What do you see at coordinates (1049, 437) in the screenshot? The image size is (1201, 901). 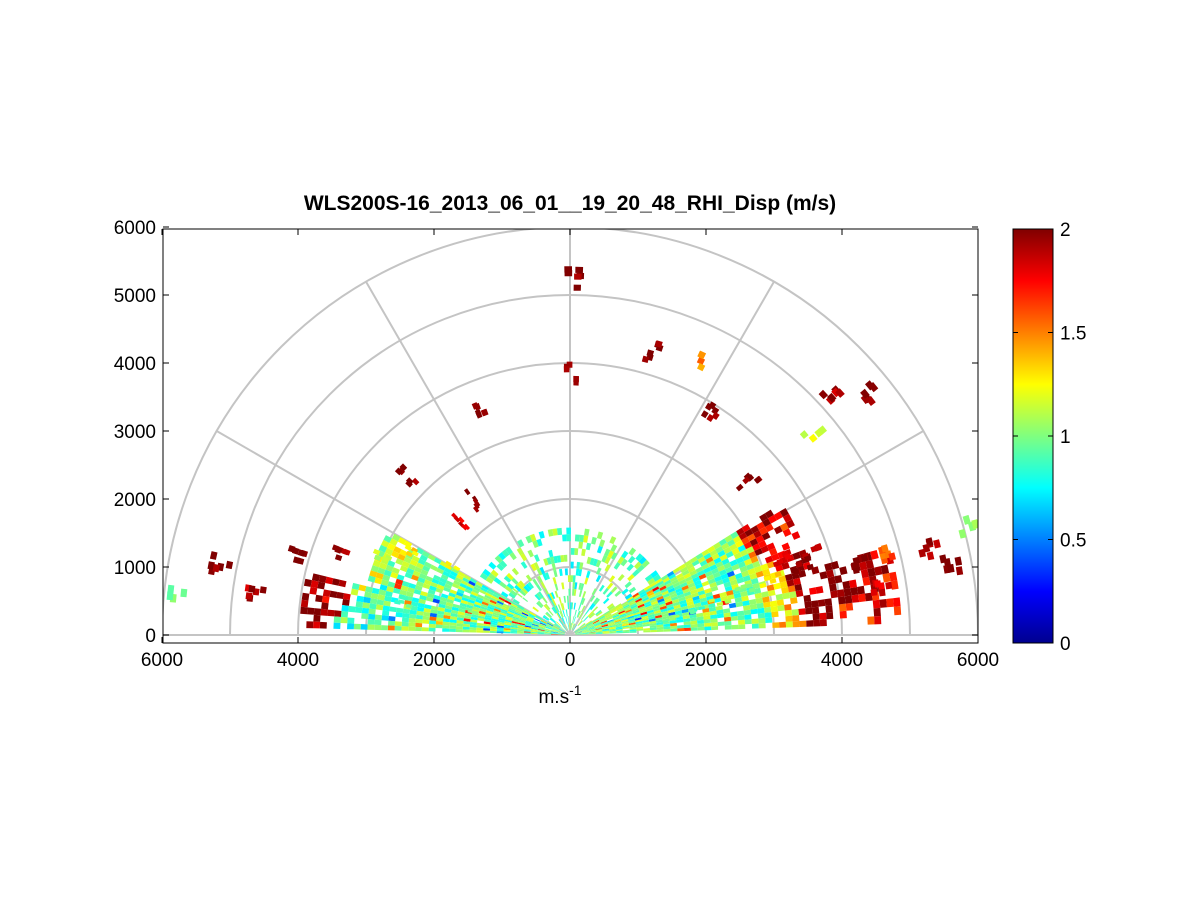 I see `colorbar: 00.511.52` at bounding box center [1049, 437].